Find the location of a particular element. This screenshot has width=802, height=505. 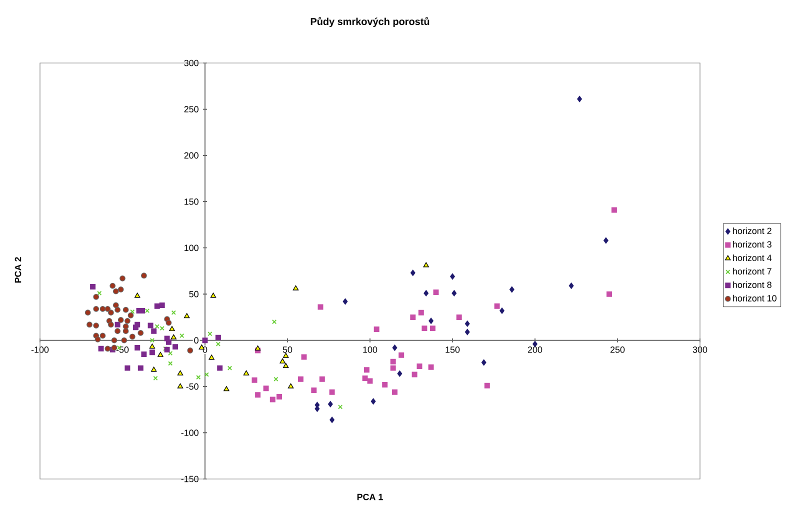

y-tick-label: 0 is located at coordinates (196, 340).